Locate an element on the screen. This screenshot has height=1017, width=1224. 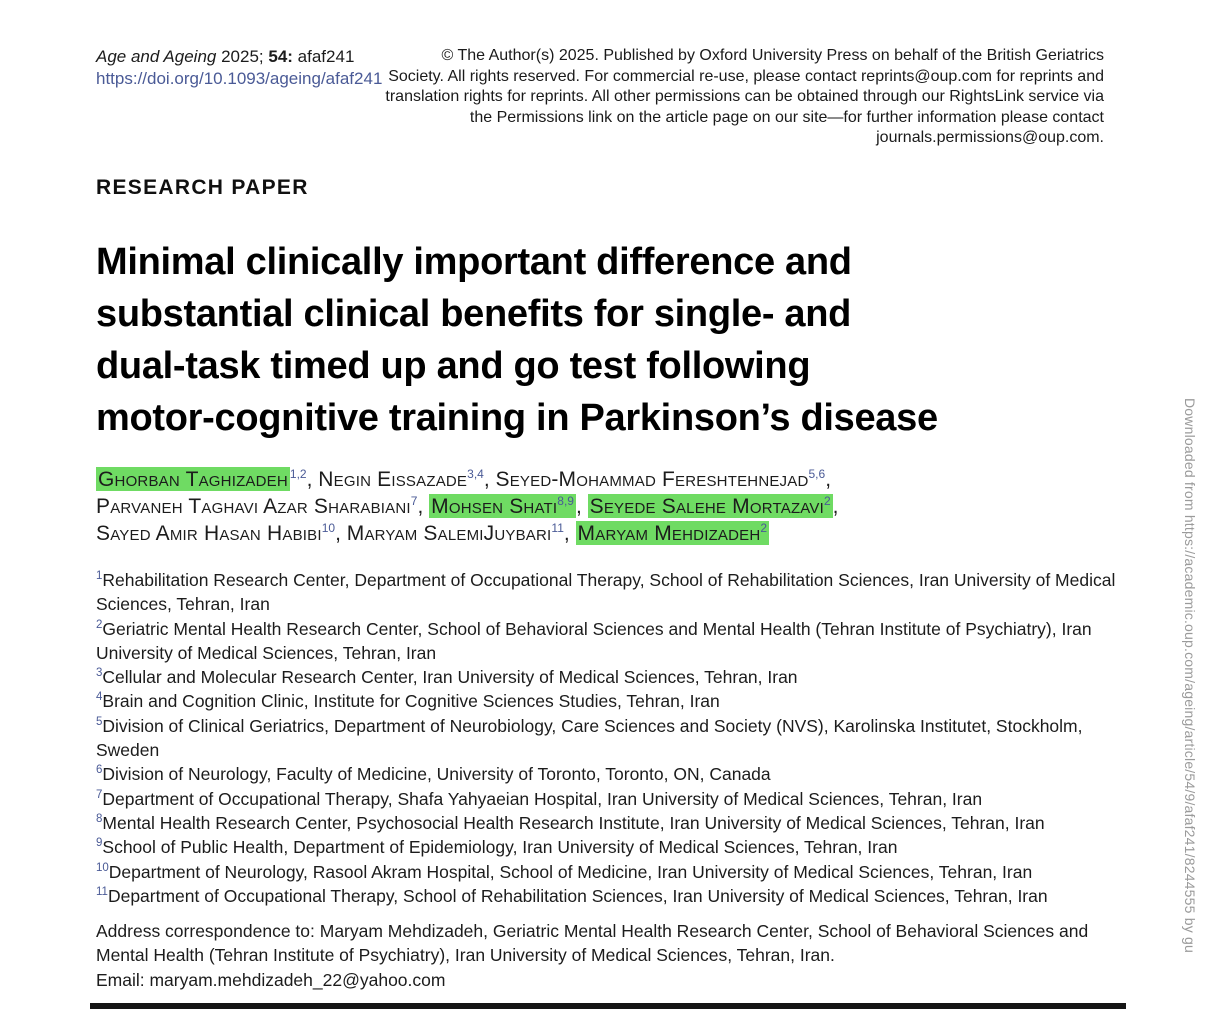
email-address: maryam.mehdizadeh_22@yahoo.com is located at coordinates (297, 979).